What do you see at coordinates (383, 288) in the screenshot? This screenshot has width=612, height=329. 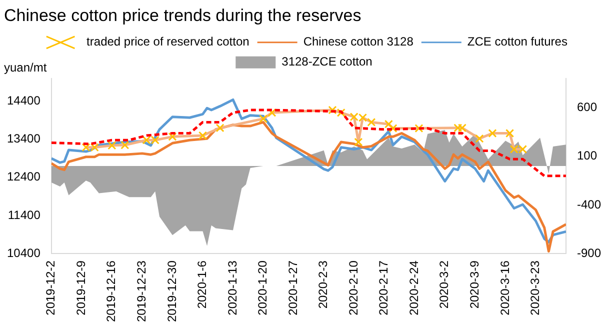 I see `x-tick-label: 2020-2-17` at bounding box center [383, 288].